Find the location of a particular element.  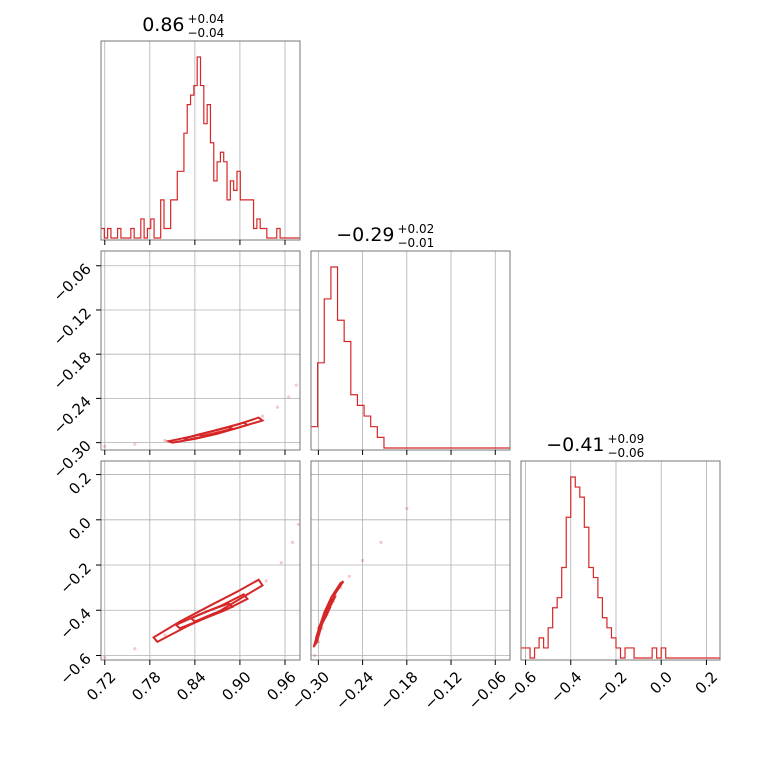

x-tick-label: 0.0 is located at coordinates (661, 683).